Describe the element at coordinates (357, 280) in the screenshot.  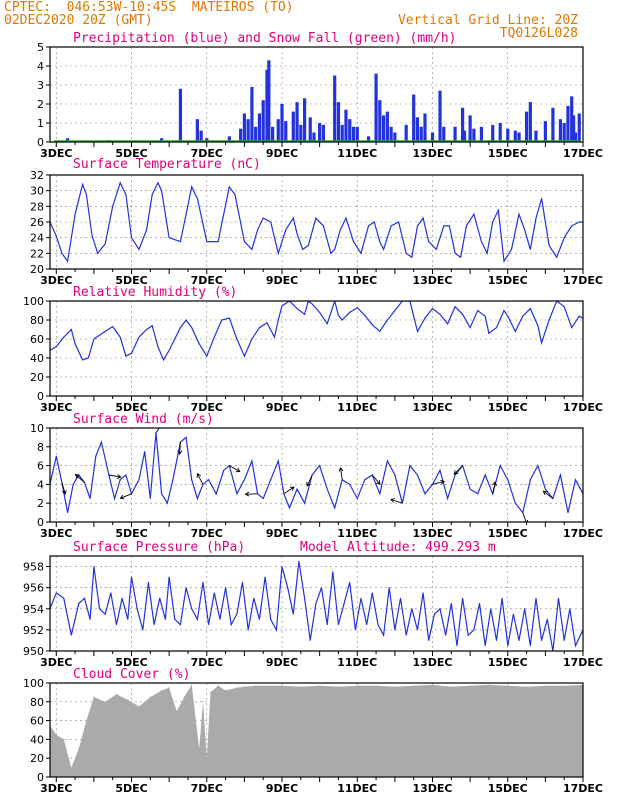
I see `x-tick-label: 11DEC` at that location.